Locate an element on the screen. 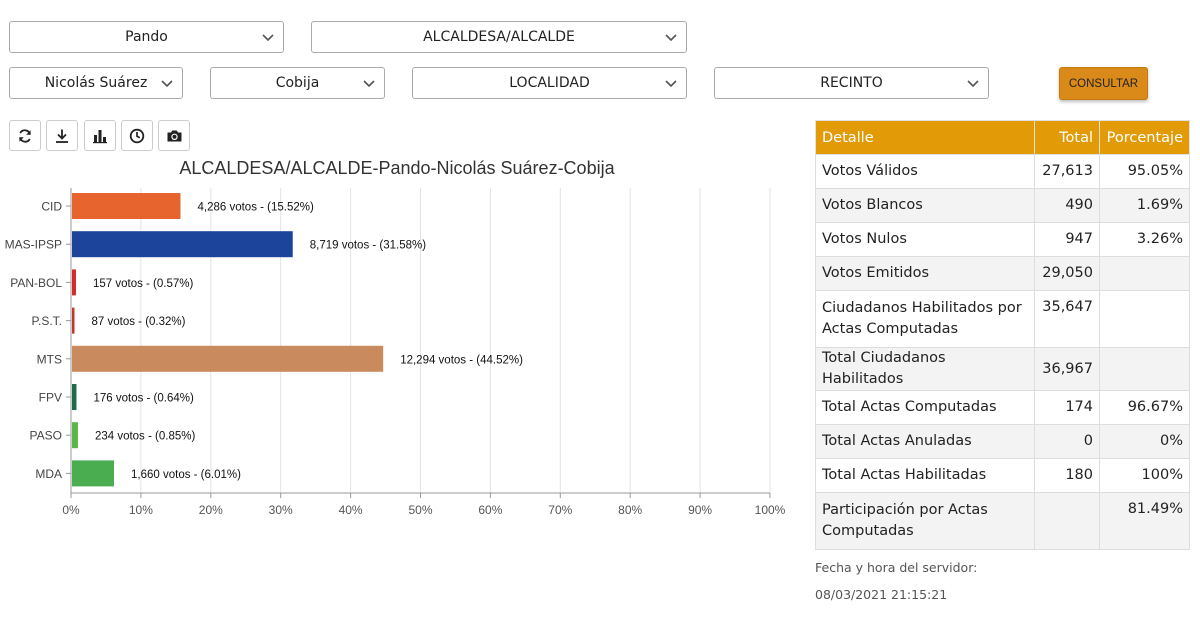 This screenshot has width=1200, height=622. row-percent: 81.49% is located at coordinates (1144, 521).